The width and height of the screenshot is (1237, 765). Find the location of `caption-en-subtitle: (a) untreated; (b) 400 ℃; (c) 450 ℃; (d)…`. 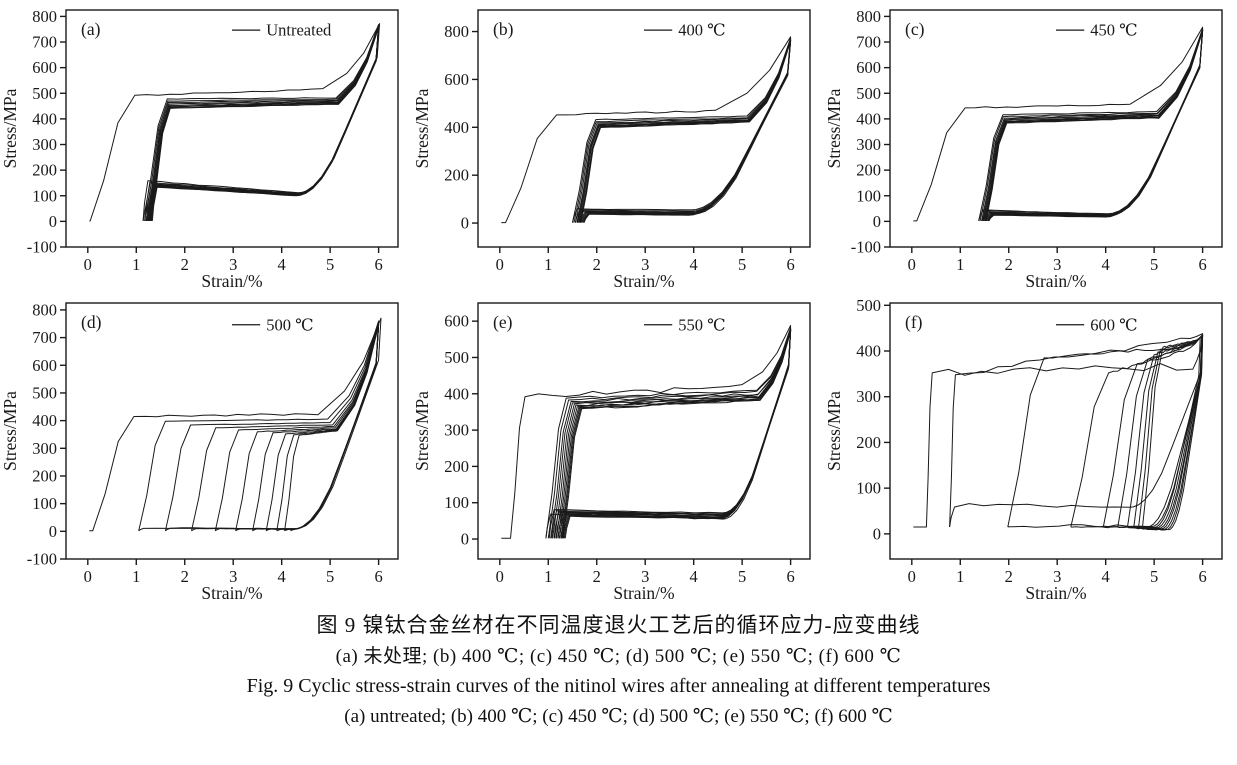

caption-en-subtitle: (a) untreated; (b) 400 ℃; (c) 450 ℃; (d)… is located at coordinates (618, 716).